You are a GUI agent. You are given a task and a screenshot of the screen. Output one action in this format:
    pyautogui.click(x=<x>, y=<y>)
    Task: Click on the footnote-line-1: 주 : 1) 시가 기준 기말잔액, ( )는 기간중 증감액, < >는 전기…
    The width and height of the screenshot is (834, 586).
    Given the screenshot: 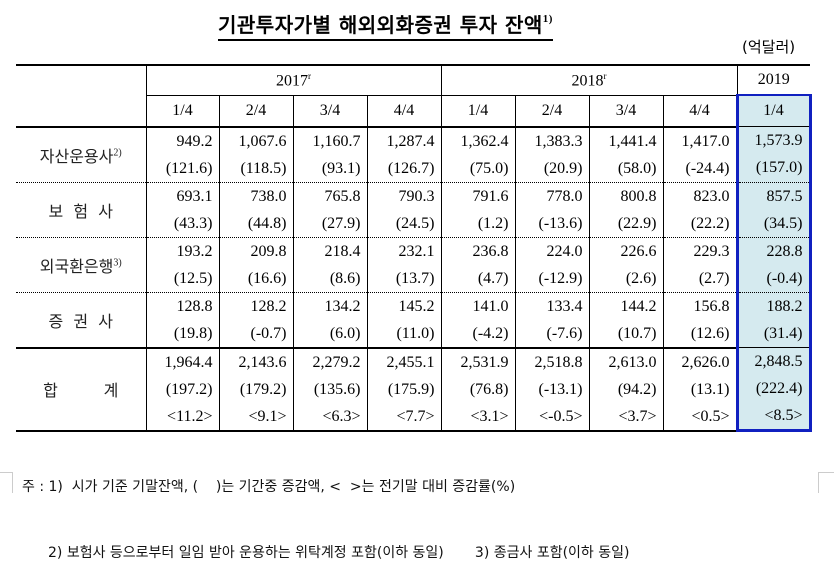 What is the action you would take?
    pyautogui.click(x=269, y=487)
    